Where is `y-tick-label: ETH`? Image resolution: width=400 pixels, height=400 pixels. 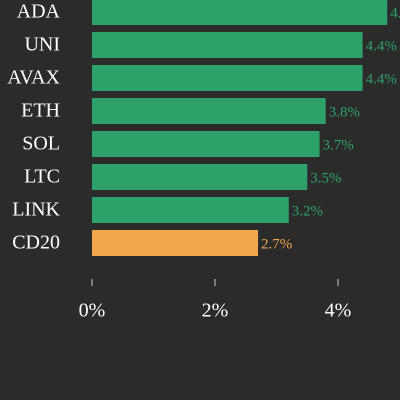
y-tick-label: ETH is located at coordinates (40, 111).